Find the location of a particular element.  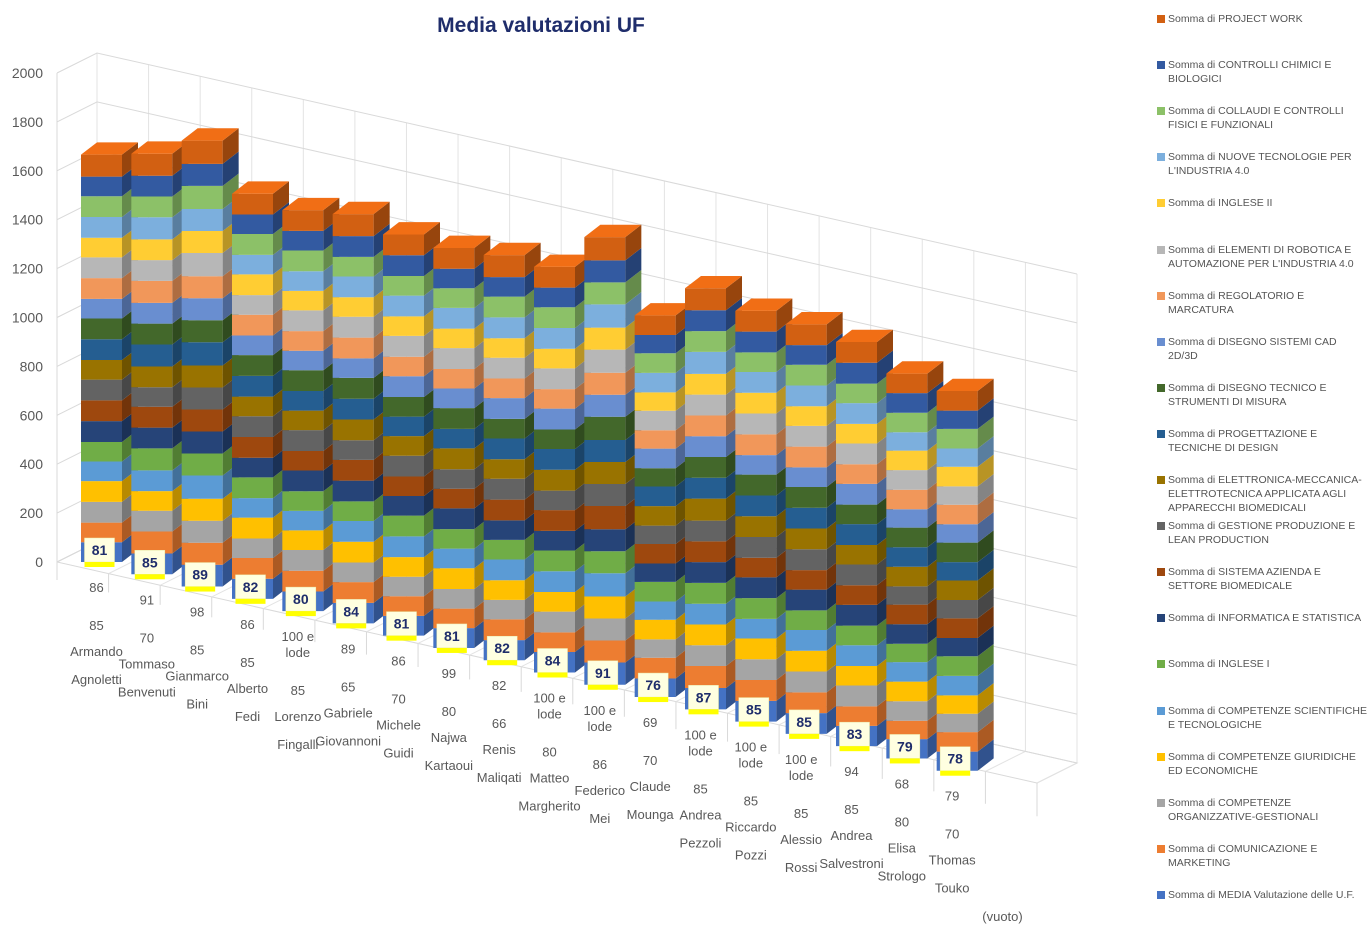

category-label: Andrea is located at coordinates (852, 835).